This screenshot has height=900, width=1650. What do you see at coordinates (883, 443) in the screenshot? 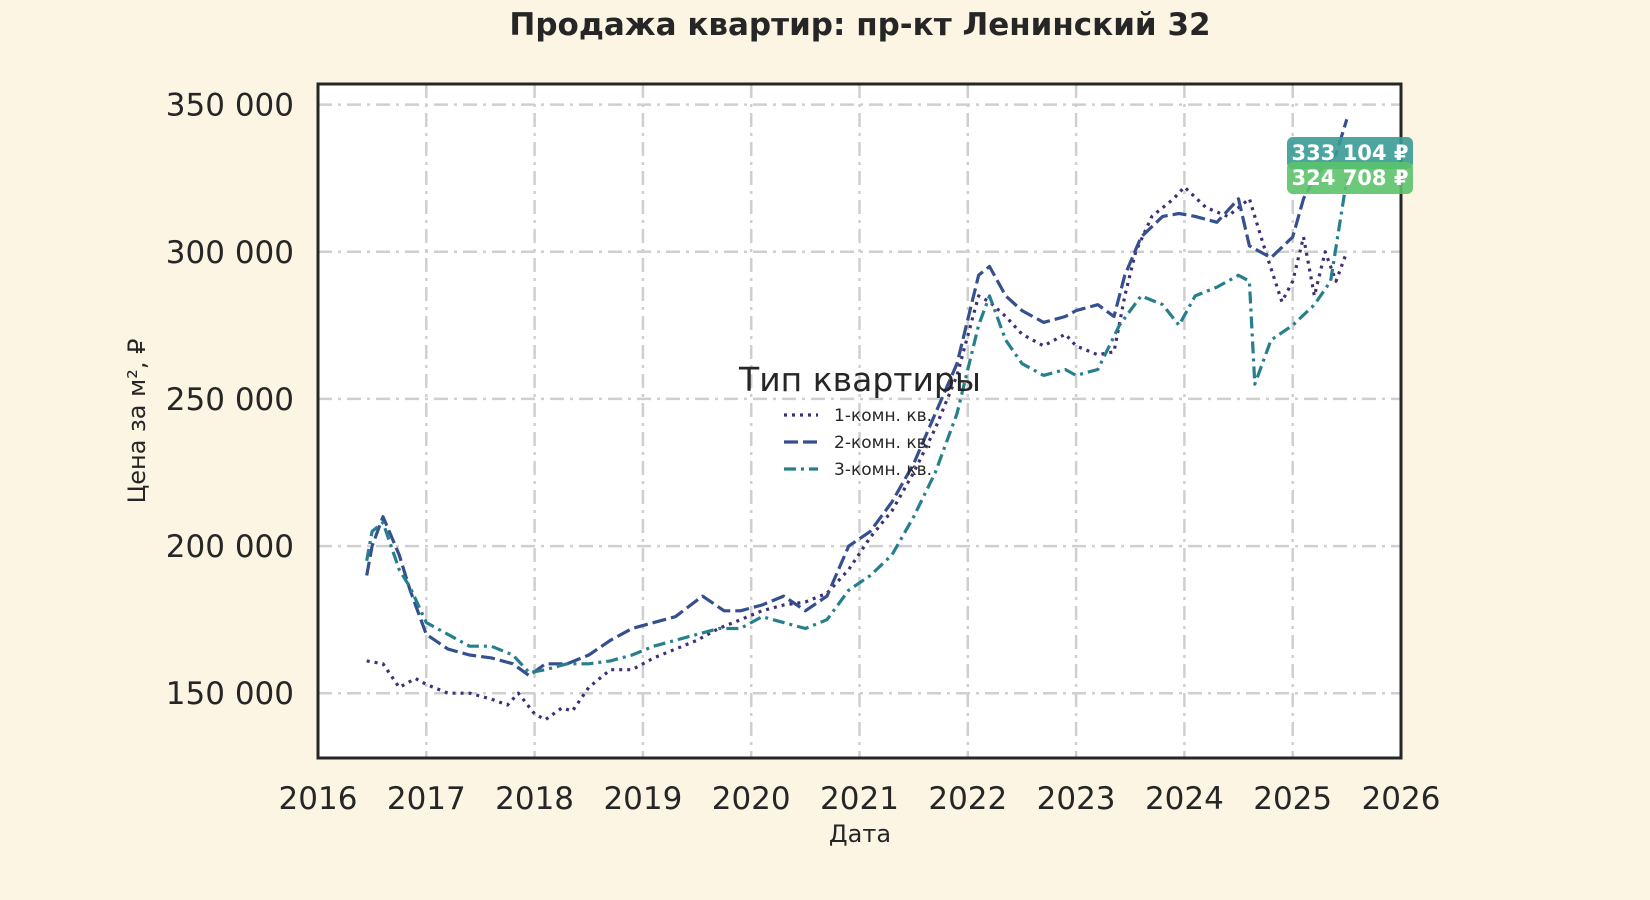
I see `legend-label: 2-комн. кв.` at bounding box center [883, 443].